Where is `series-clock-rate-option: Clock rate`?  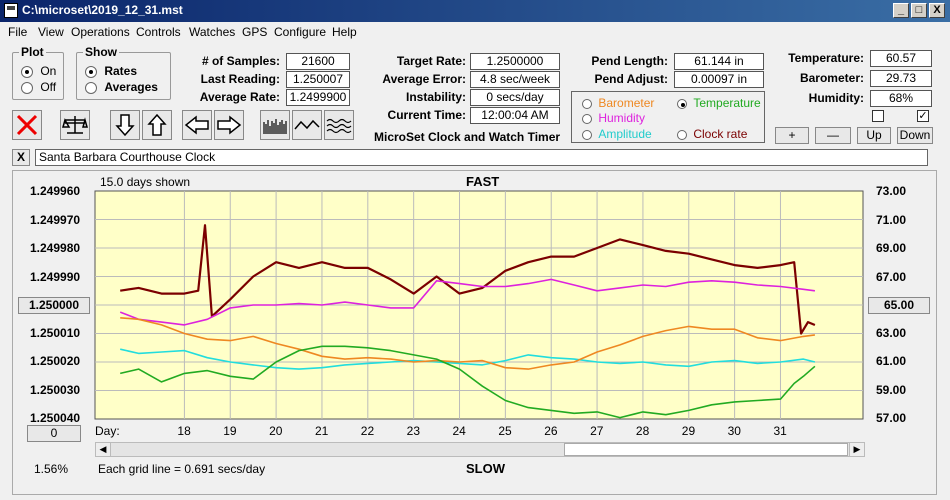 series-clock-rate-option: Clock rate is located at coordinates (712, 134).